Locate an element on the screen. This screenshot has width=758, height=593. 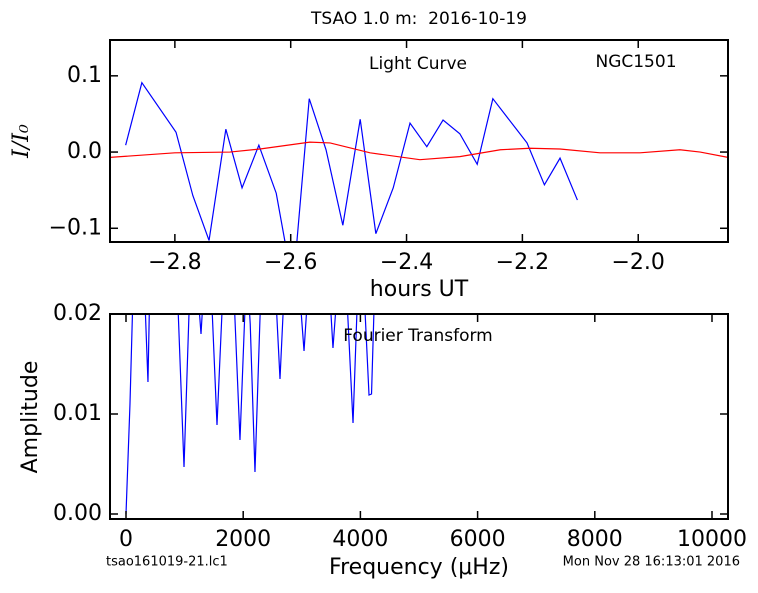
x-tick-label: −2.0 is located at coordinates (638, 262).